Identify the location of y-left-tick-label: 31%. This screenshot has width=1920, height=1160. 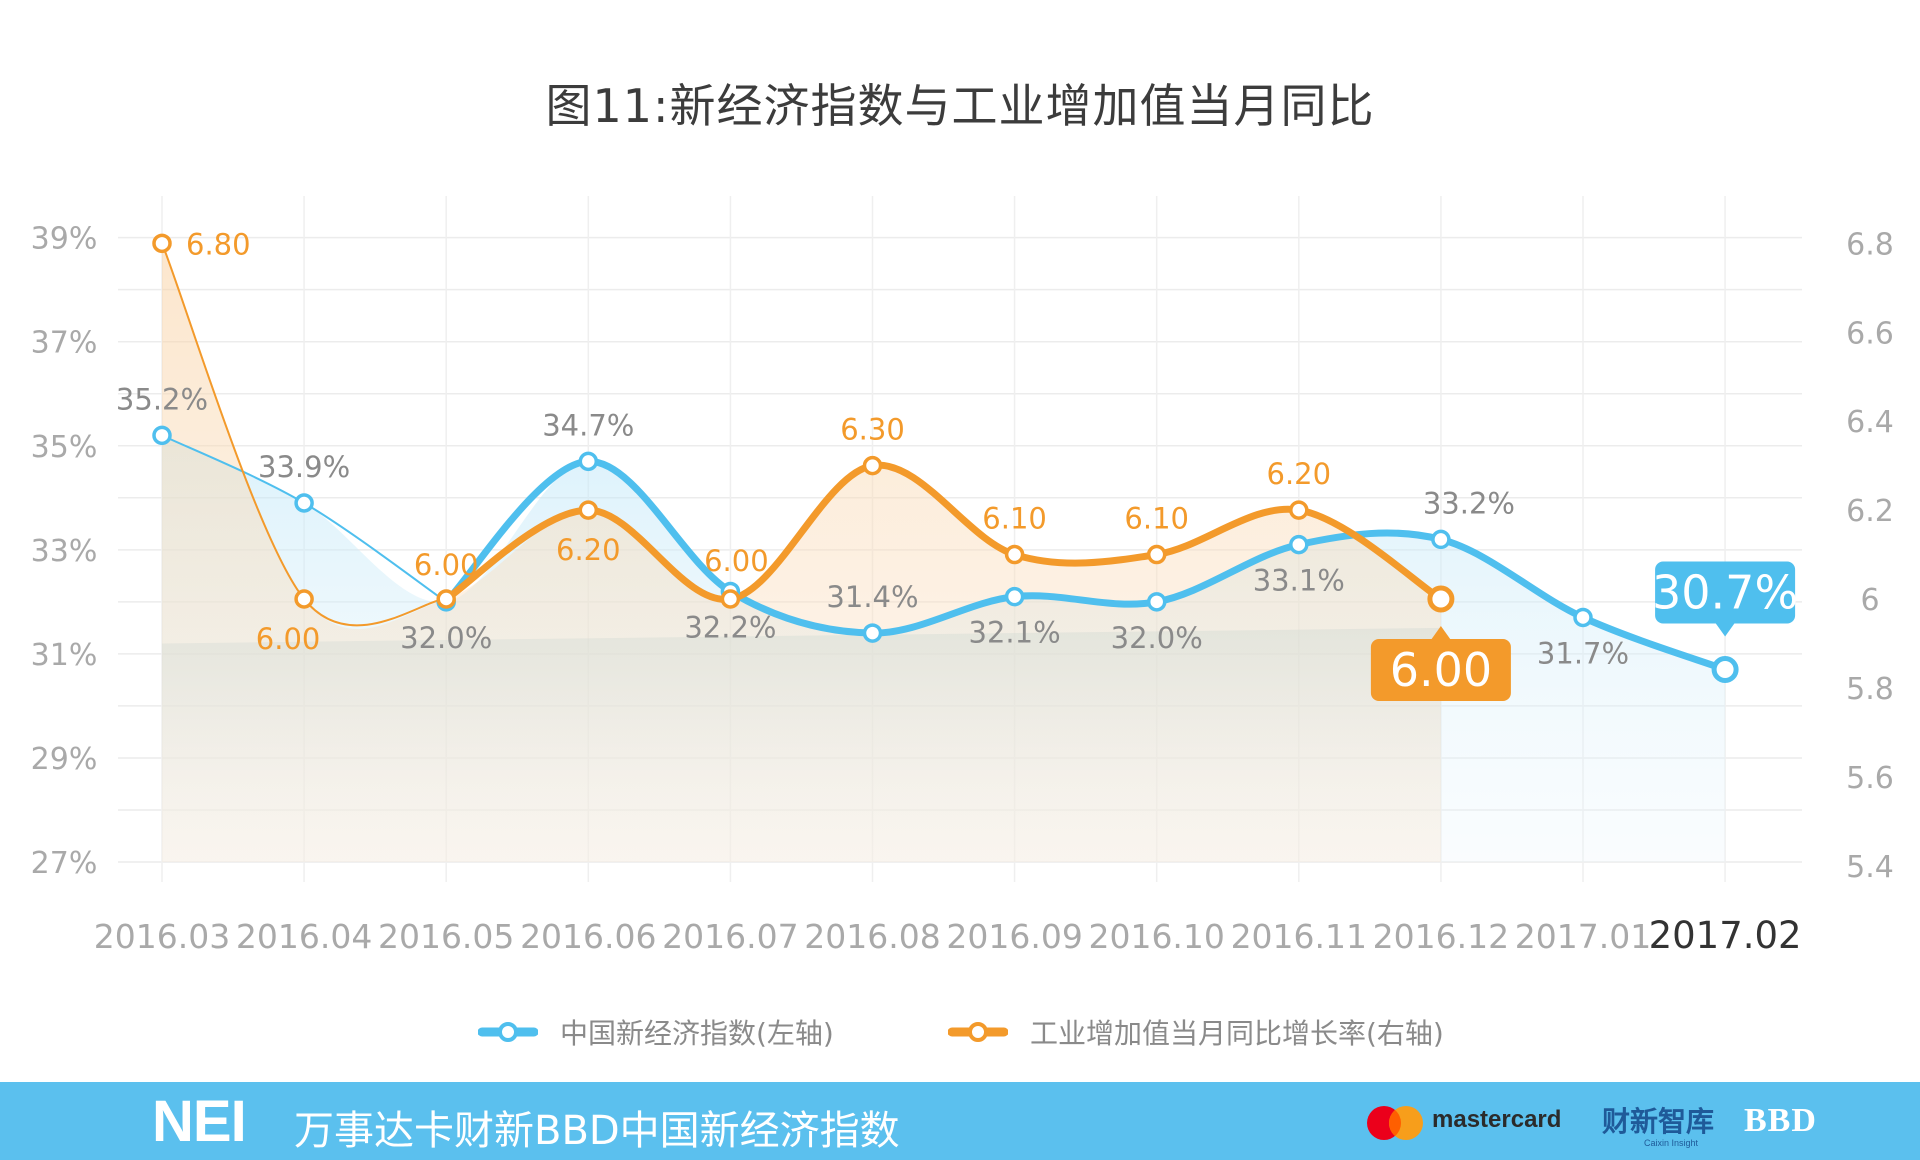
(64, 655).